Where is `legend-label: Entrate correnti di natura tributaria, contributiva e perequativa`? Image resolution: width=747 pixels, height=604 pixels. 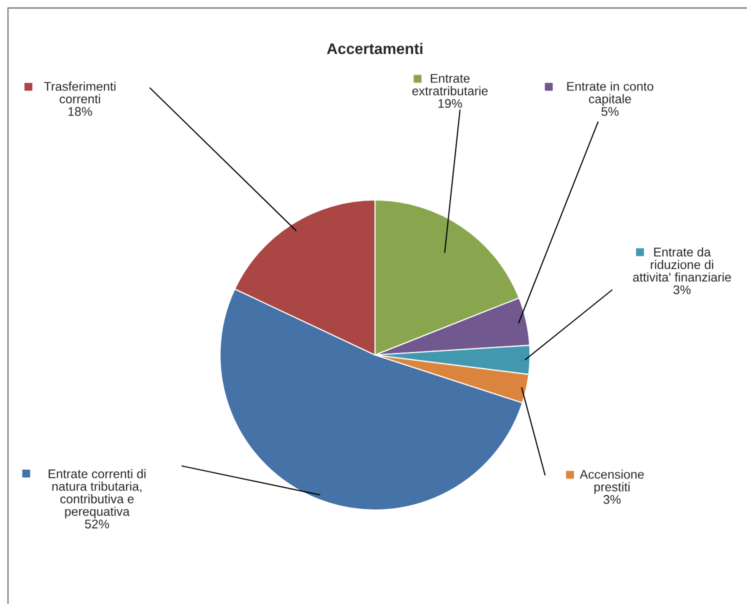 legend-label: Entrate correnti di natura tributaria, contributiva e perequativa is located at coordinates (97, 493).